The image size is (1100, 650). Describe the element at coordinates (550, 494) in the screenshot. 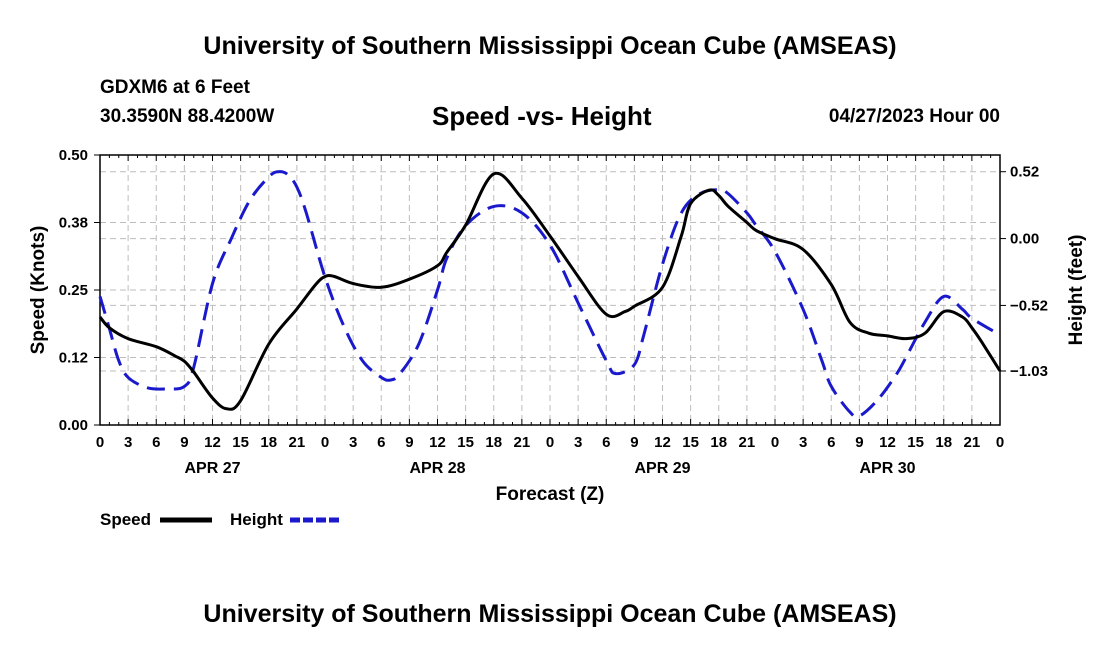

I see `x-axis-title: Forecast (Z)` at that location.